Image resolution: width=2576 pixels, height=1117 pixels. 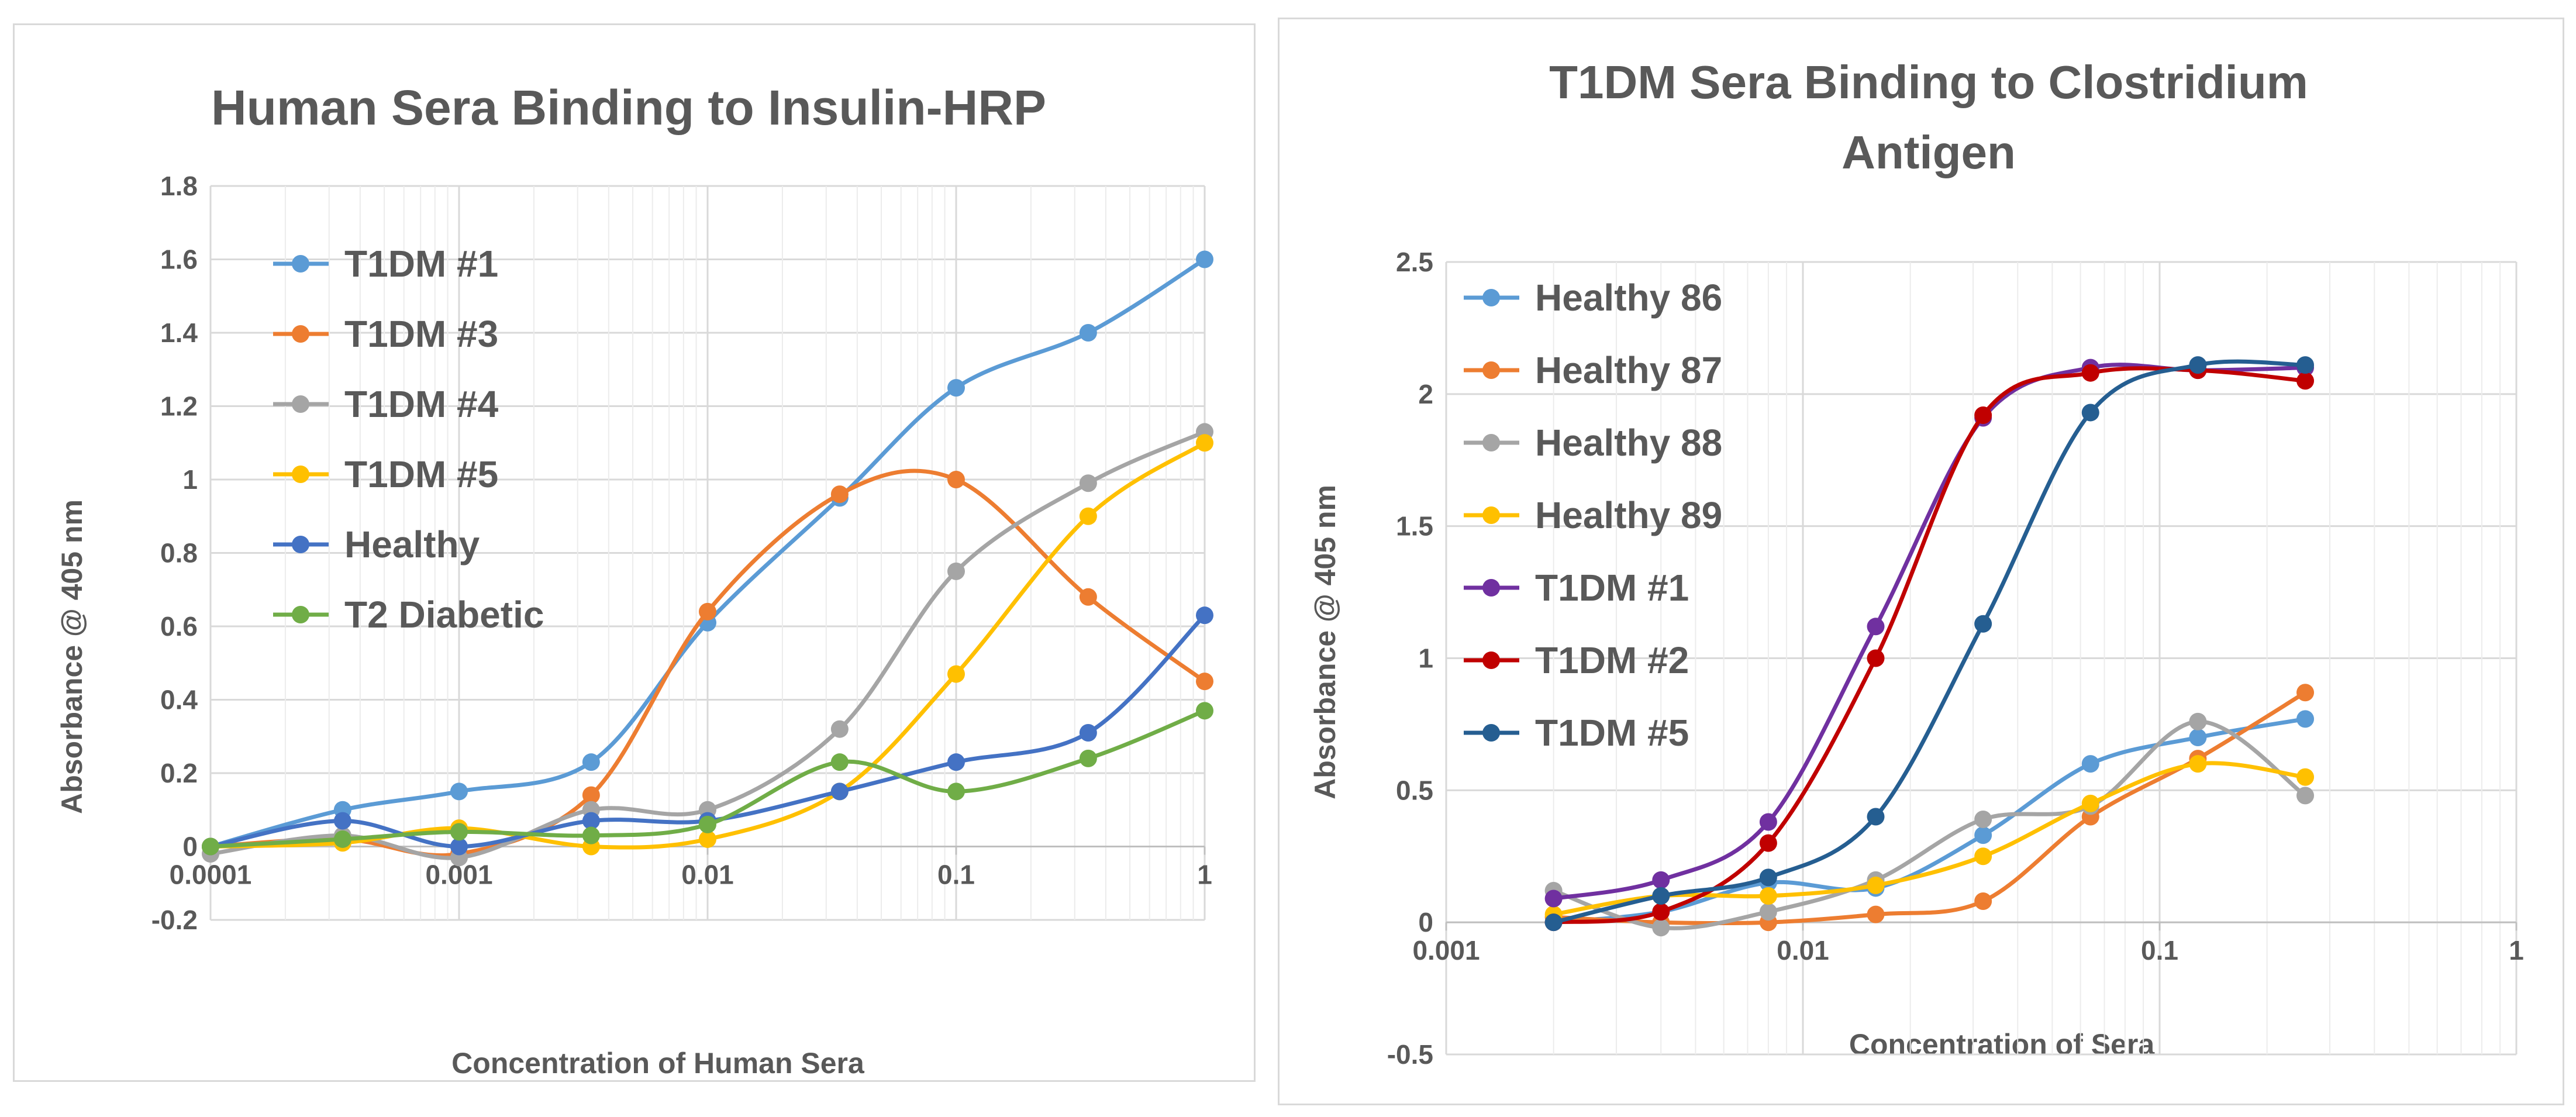 I want to click on y-tick-label: -0.2, so click(x=175, y=920).